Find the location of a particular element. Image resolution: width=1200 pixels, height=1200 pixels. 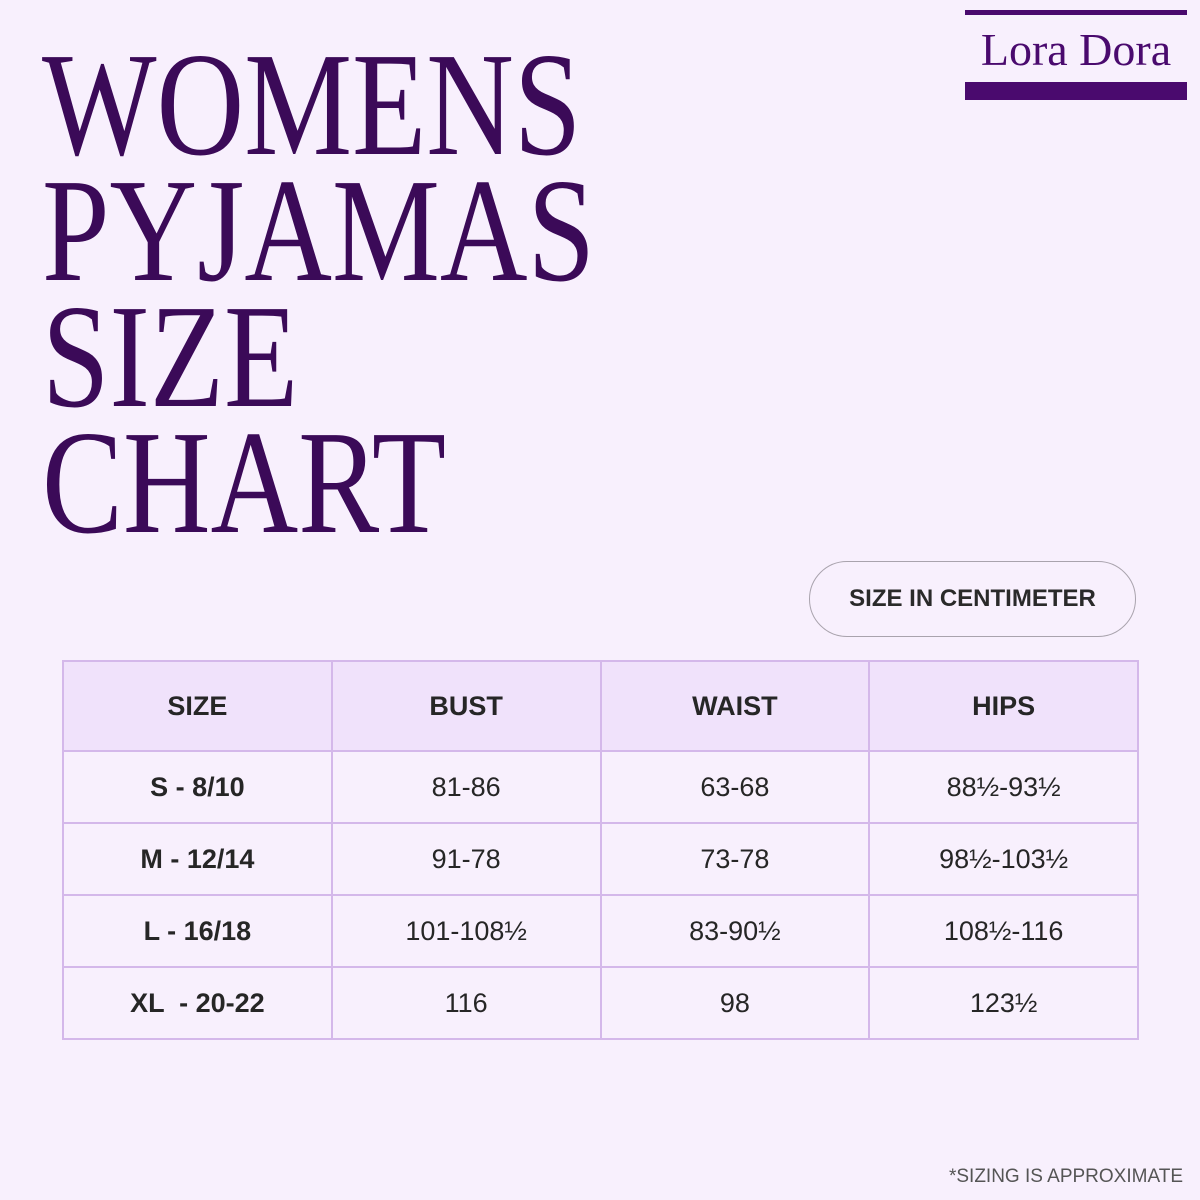

size-cell: L - 16/18 is located at coordinates (197, 931).